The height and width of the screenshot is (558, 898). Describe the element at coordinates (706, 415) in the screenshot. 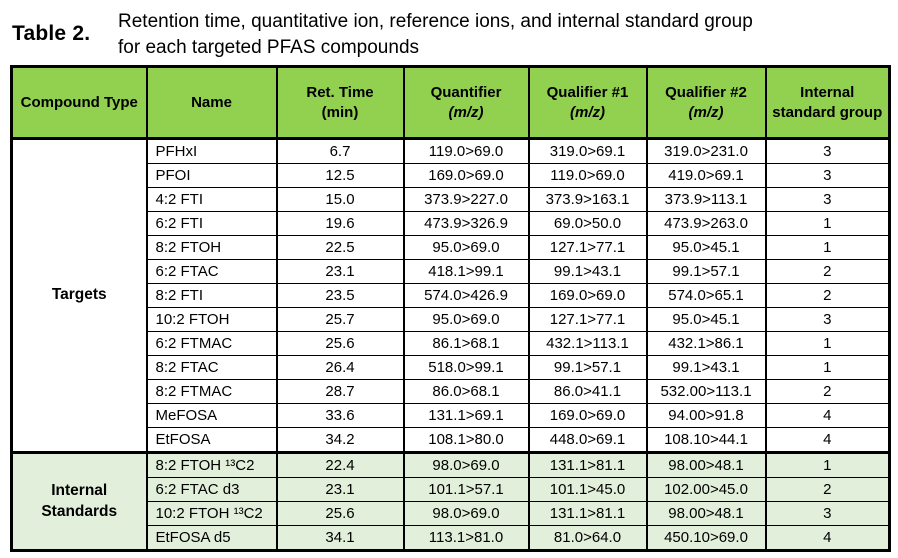

I see `cell-qualifier-2: 94.00>91.8` at that location.